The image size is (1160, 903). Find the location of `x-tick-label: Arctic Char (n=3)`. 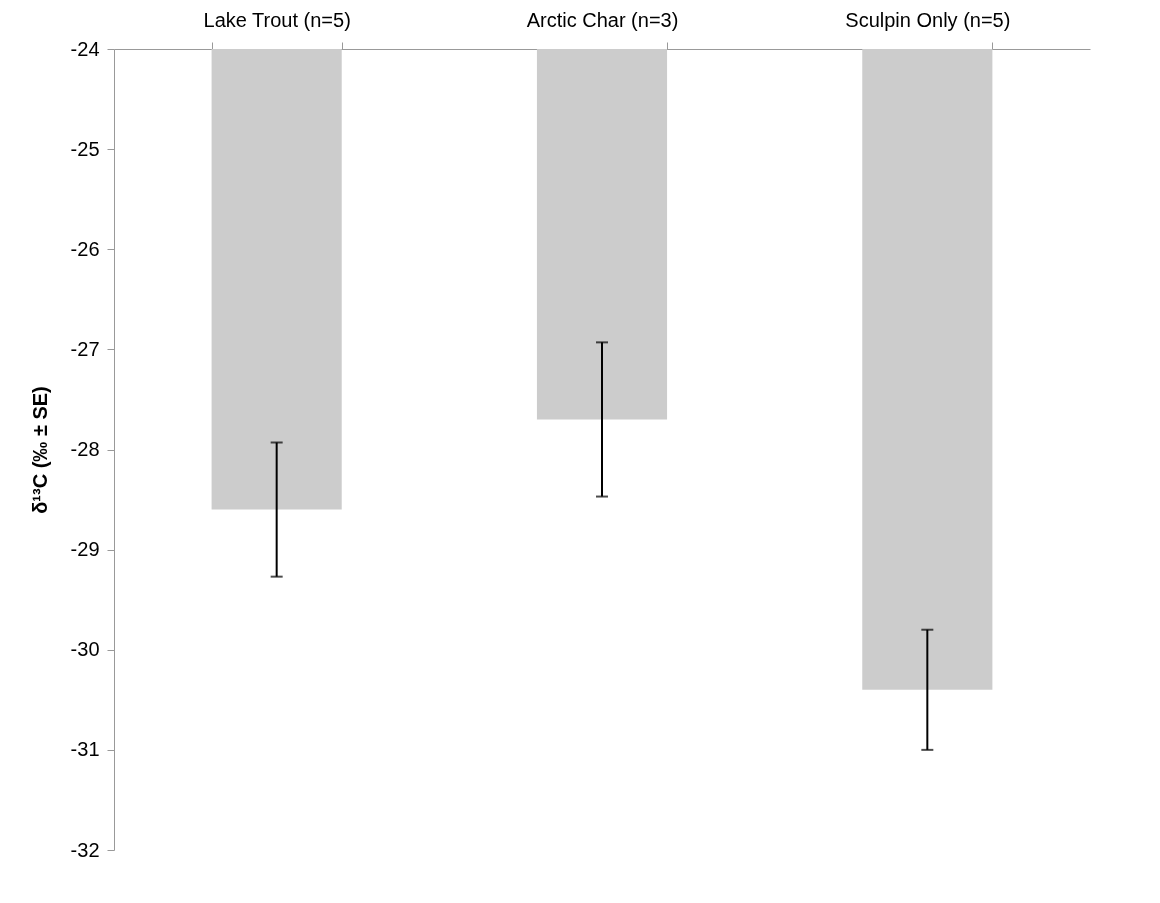

x-tick-label: Arctic Char (n=3) is located at coordinates (602, 19).